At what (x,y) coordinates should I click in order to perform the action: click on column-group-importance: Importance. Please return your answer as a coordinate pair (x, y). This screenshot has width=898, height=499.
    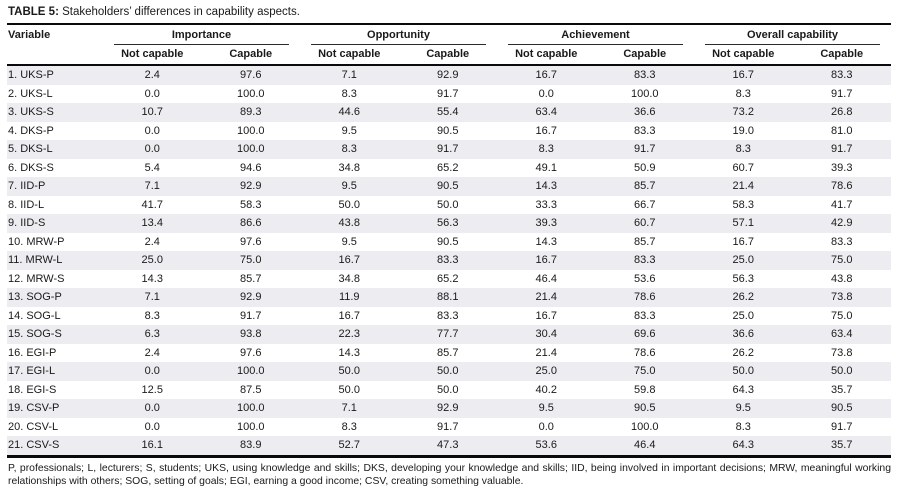
    Looking at the image, I should click on (201, 35).